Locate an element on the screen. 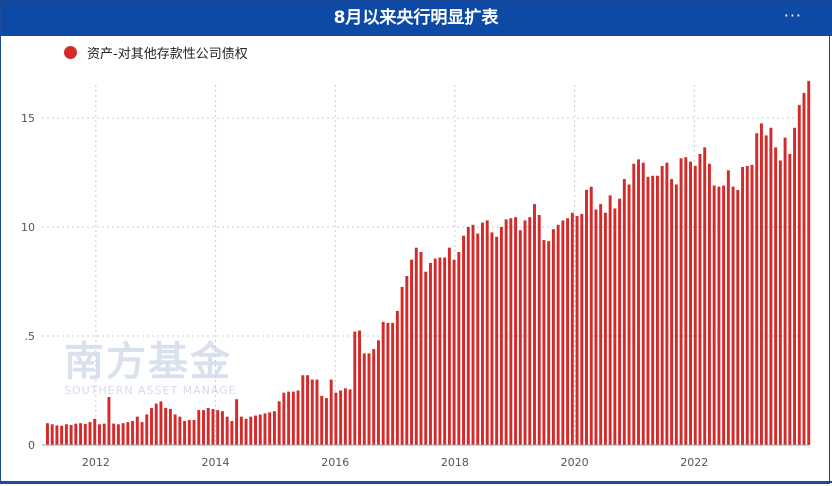 The height and width of the screenshot is (486, 832). watermark-en: SOUTHERN ASSET MANAGE is located at coordinates (150, 390).